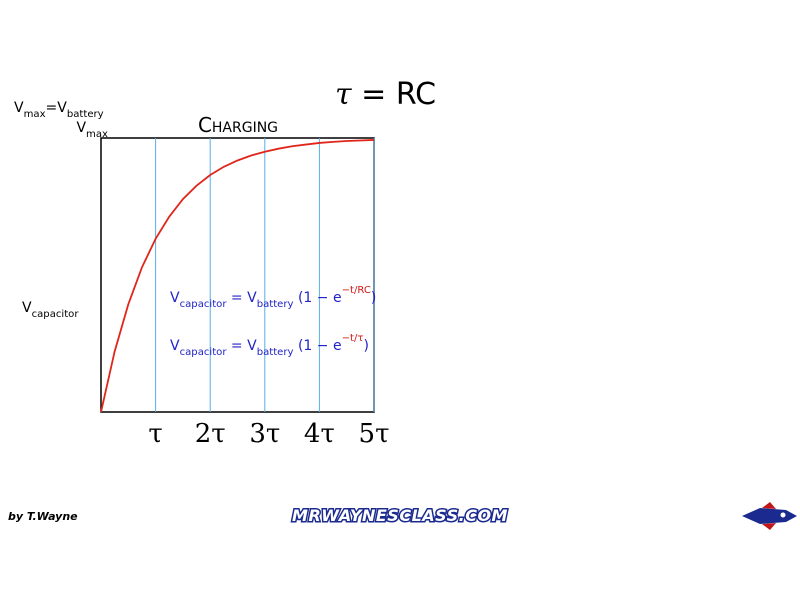  What do you see at coordinates (238, 125) in the screenshot?
I see `chart-title: Charging` at bounding box center [238, 125].